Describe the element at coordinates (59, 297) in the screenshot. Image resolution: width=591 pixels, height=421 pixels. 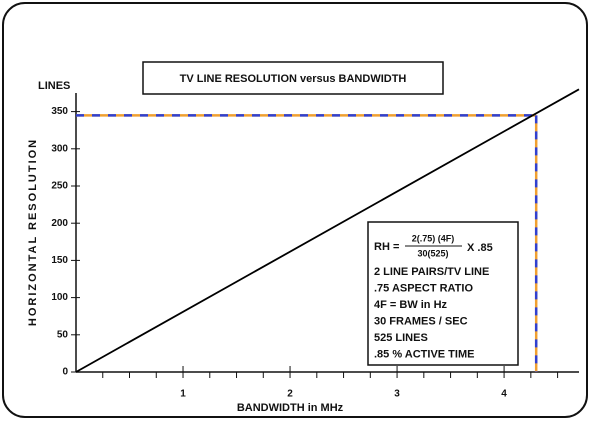
I see `y-tick-label: 100` at that location.